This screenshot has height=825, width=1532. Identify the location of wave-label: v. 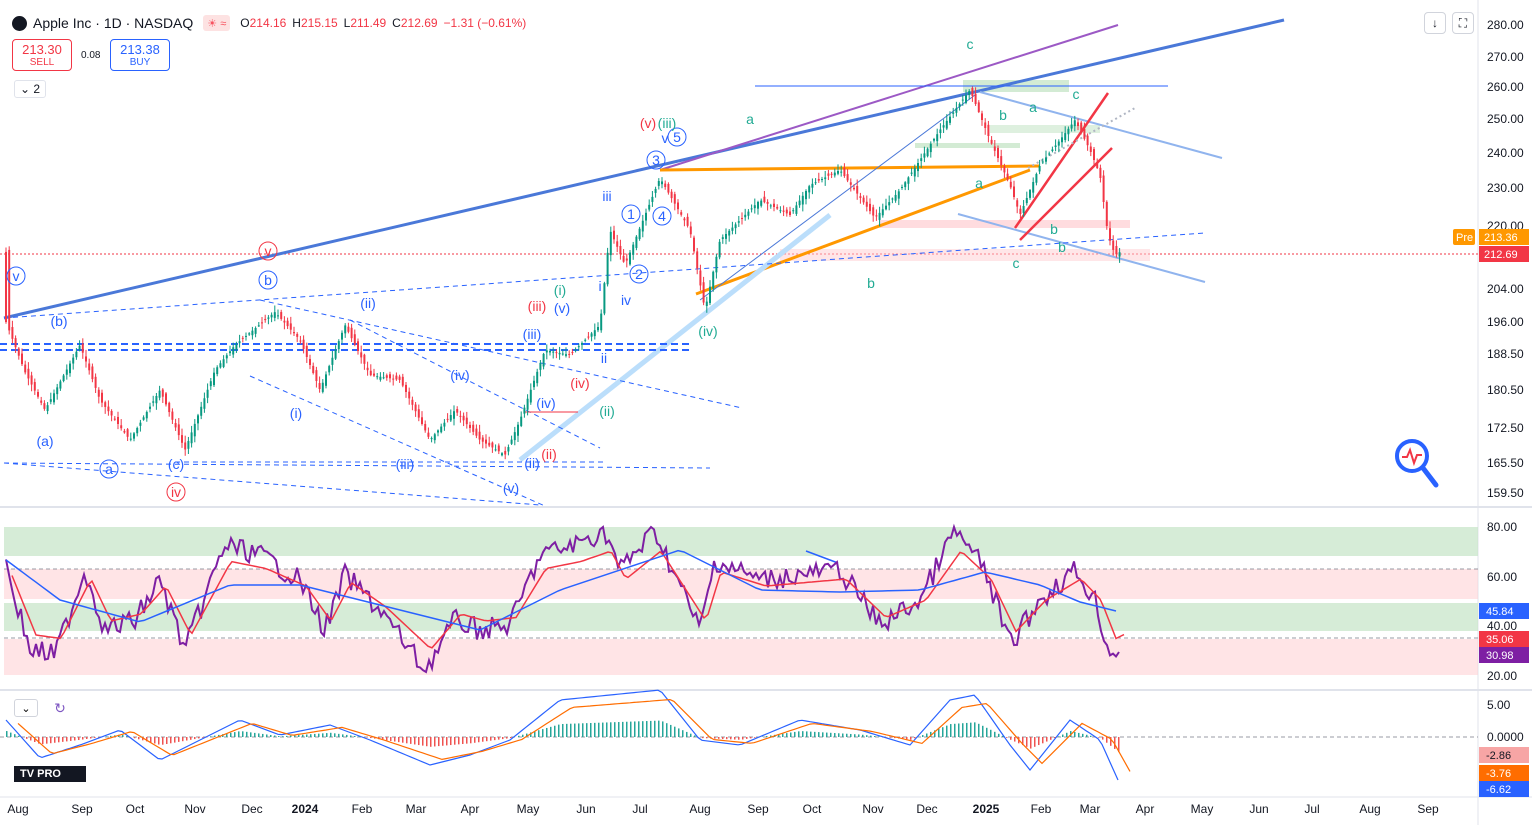
(665, 138).